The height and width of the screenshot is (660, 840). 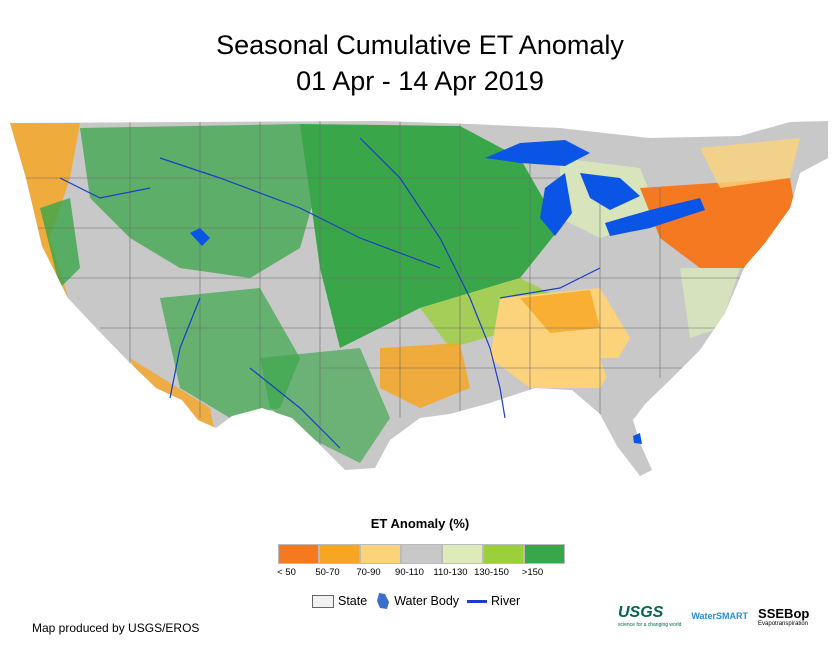 I want to click on anomaly-zone-new-england, so click(x=750, y=163).